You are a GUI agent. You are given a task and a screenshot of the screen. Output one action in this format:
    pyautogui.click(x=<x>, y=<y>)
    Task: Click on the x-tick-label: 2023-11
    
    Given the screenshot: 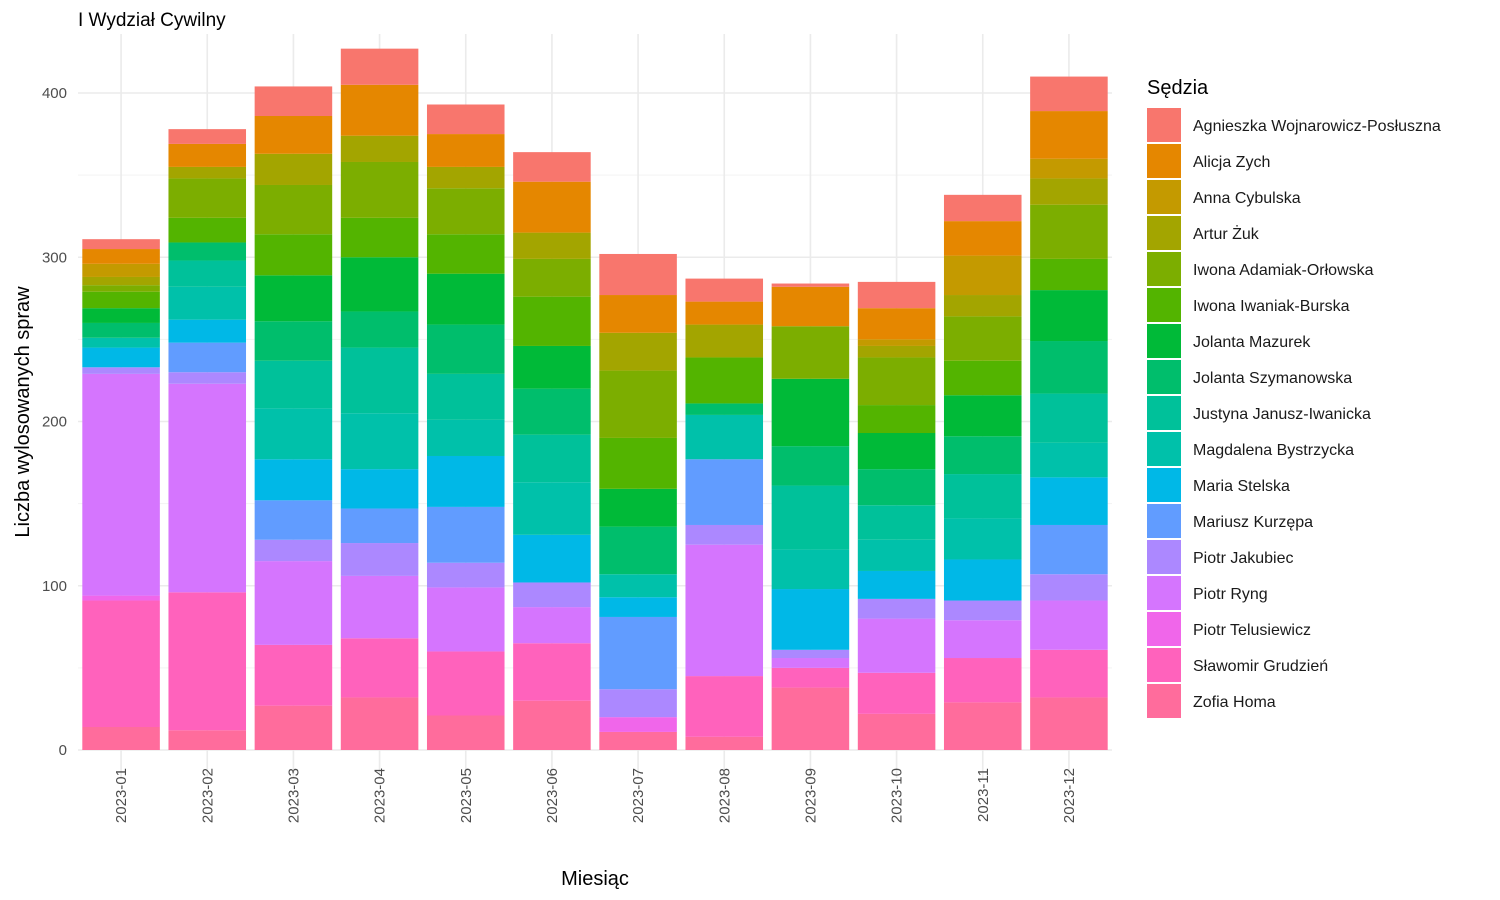 What is the action you would take?
    pyautogui.click(x=983, y=795)
    